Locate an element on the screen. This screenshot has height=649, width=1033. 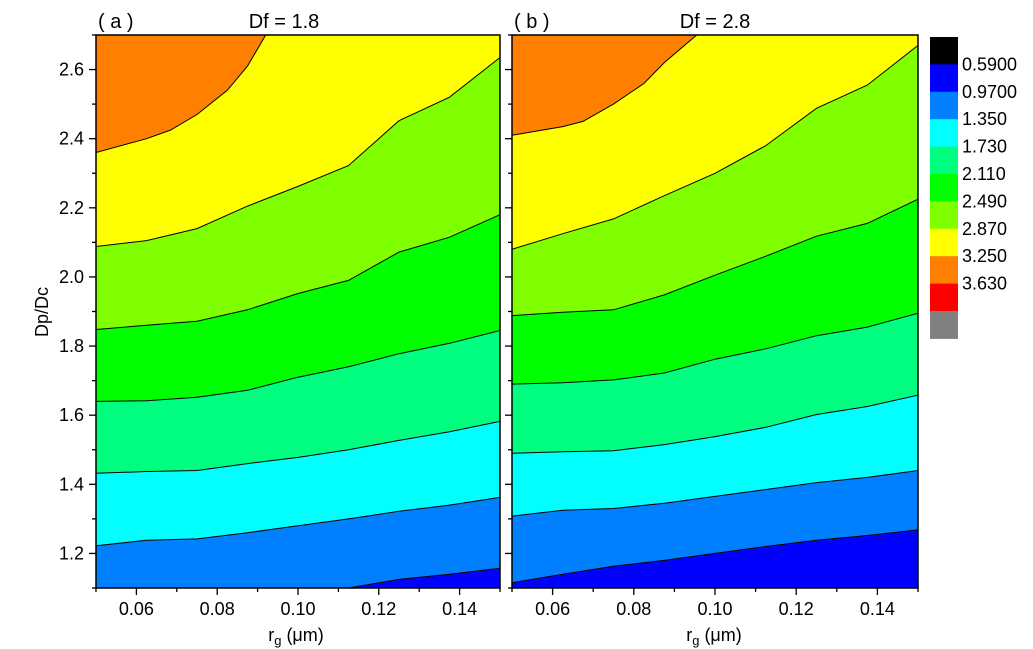
y-tick-label: 1.8 is located at coordinates (71, 346).